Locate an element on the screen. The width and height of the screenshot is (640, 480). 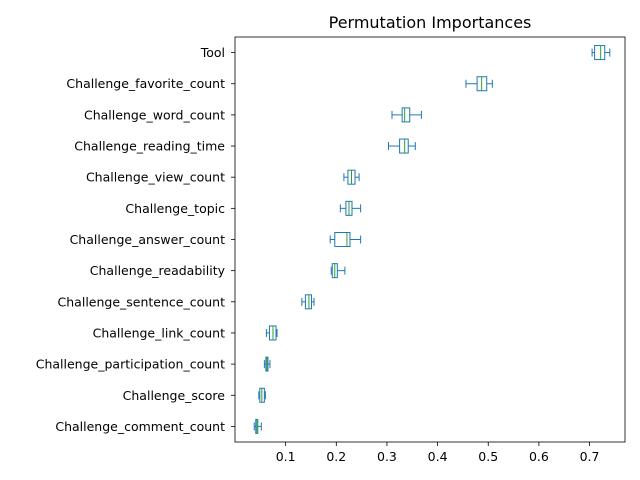
box-Challenge_reading_time is located at coordinates (401, 146).